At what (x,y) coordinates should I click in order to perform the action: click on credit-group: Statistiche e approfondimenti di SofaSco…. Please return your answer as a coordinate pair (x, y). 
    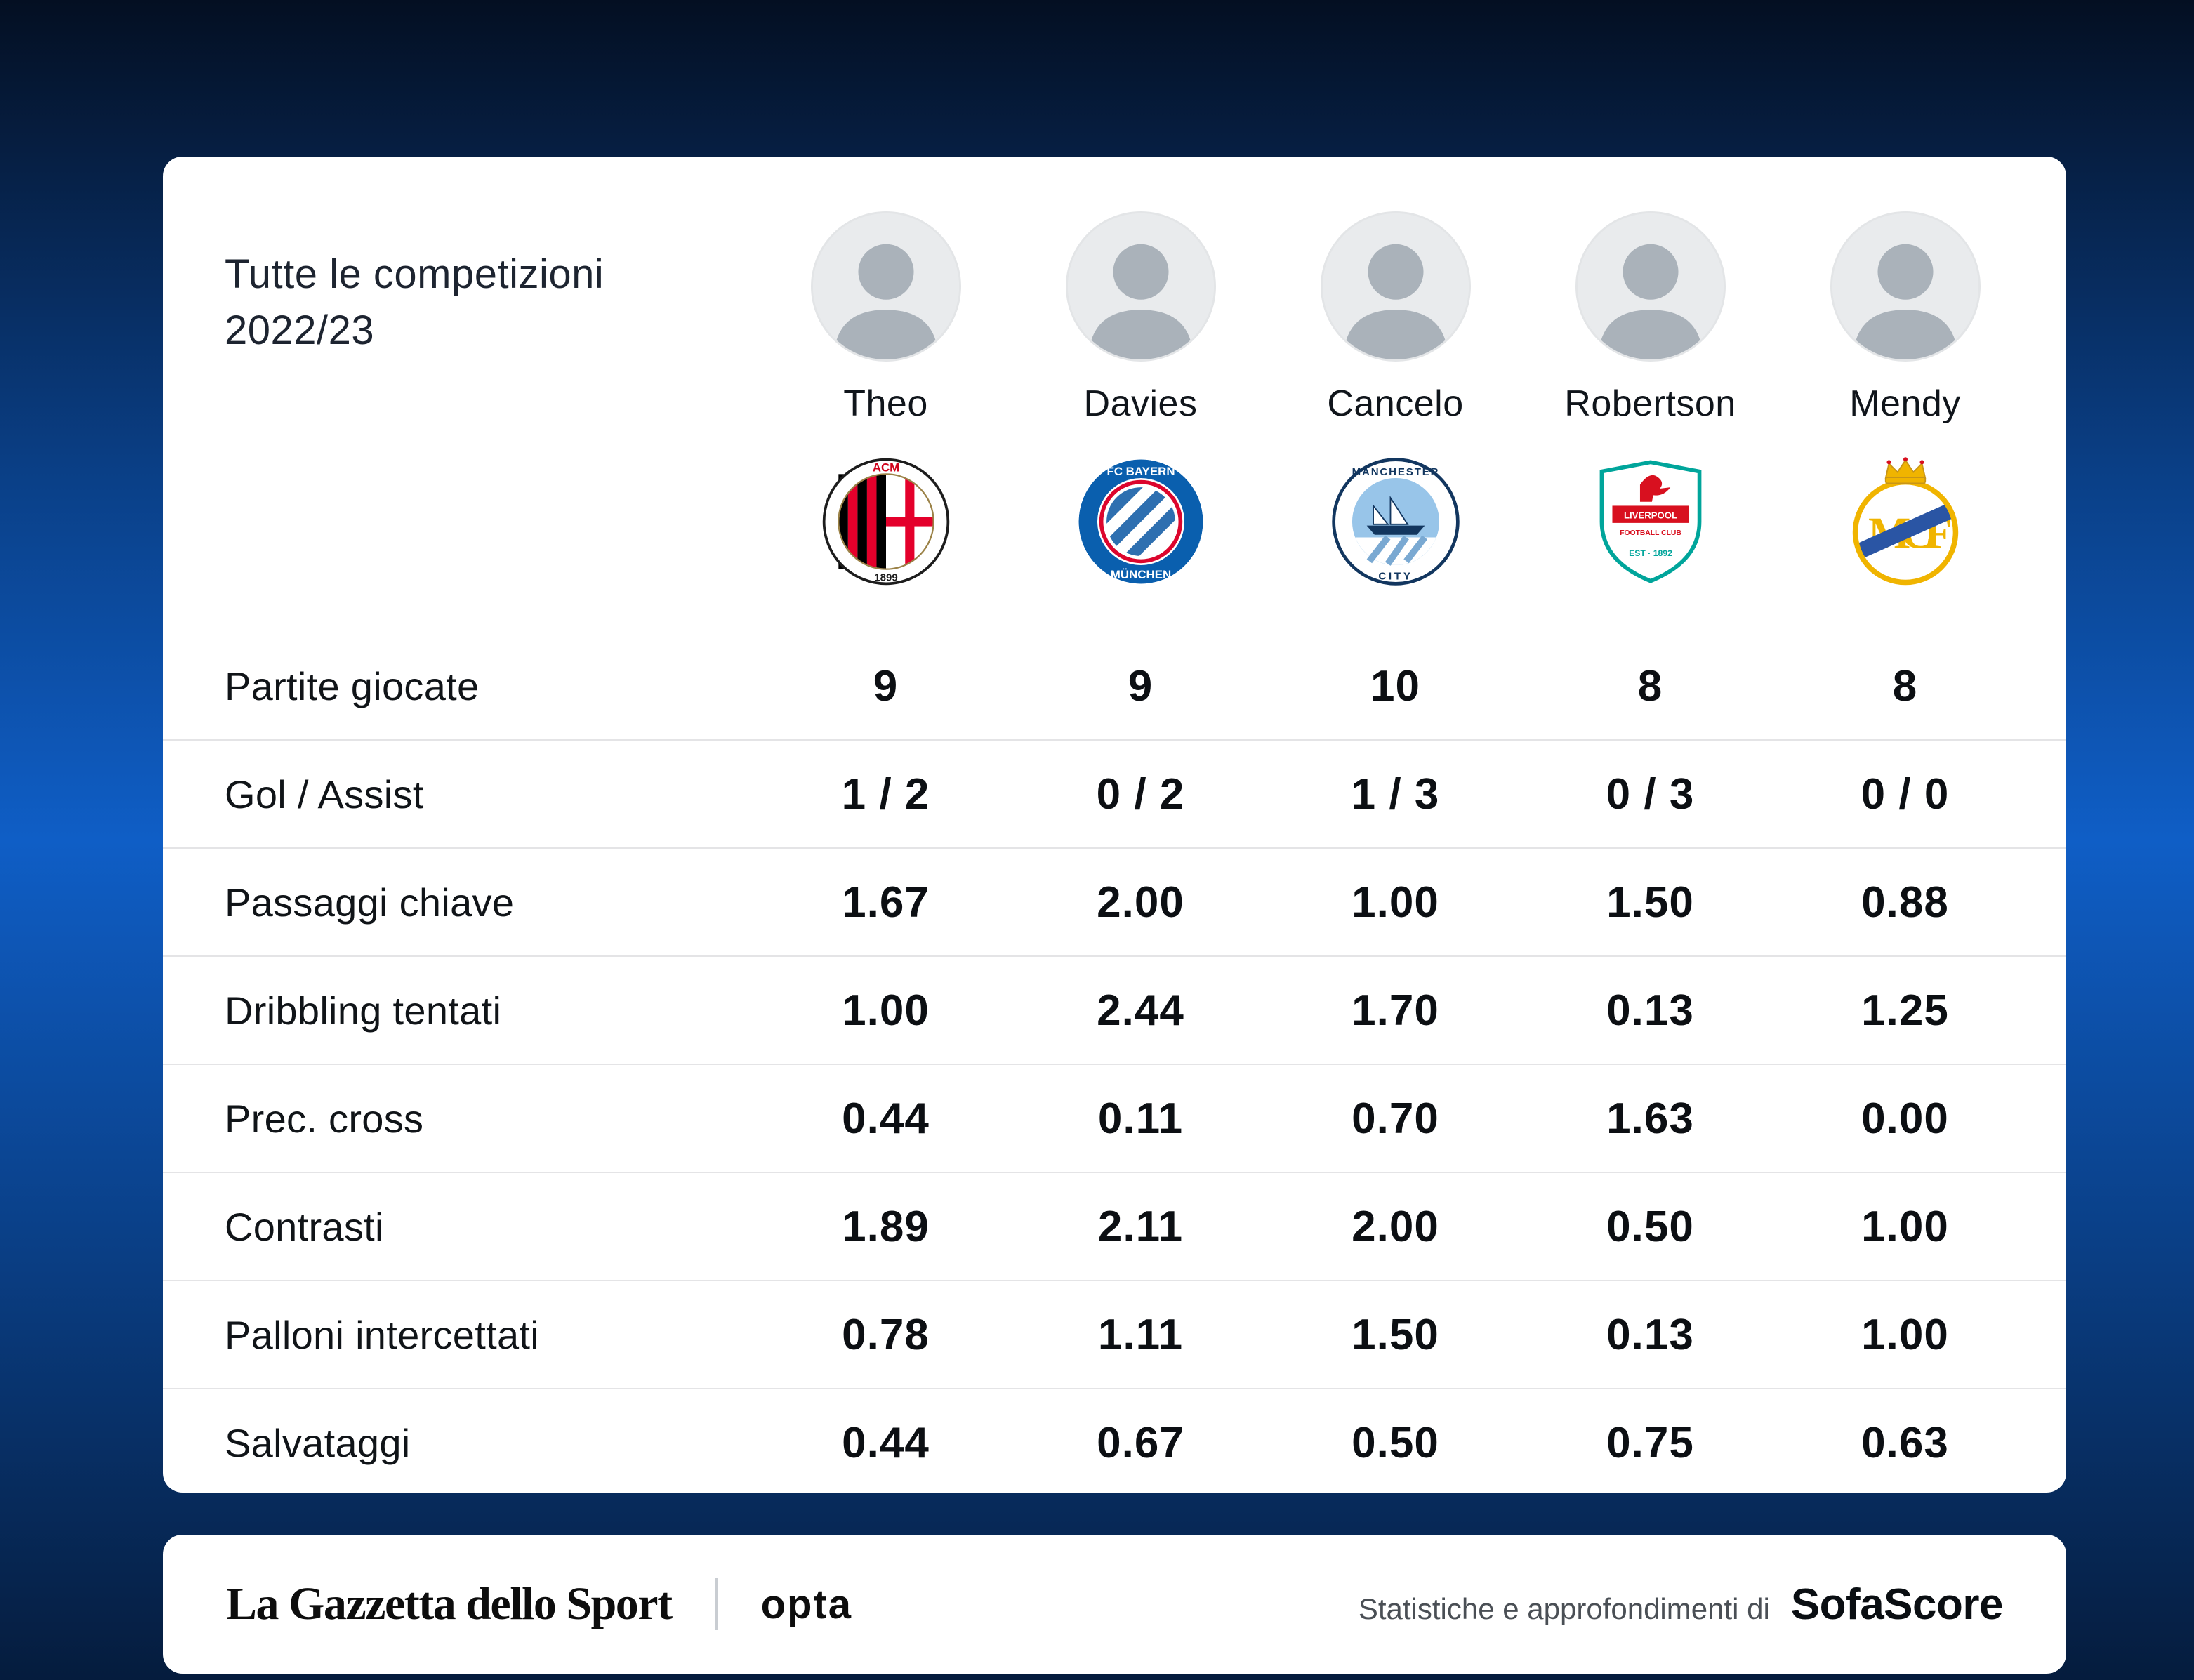
    Looking at the image, I should click on (1681, 1605).